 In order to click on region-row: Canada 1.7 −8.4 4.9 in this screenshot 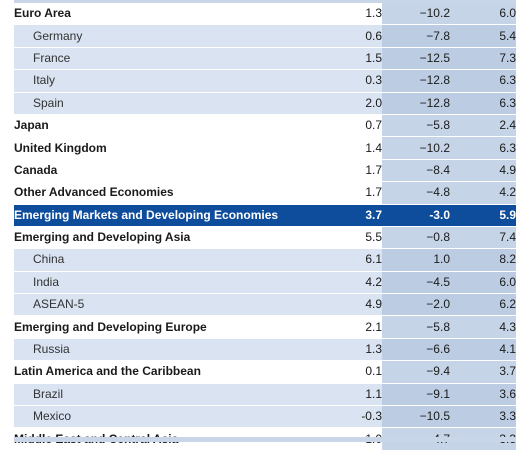, I will do `click(265, 170)`.